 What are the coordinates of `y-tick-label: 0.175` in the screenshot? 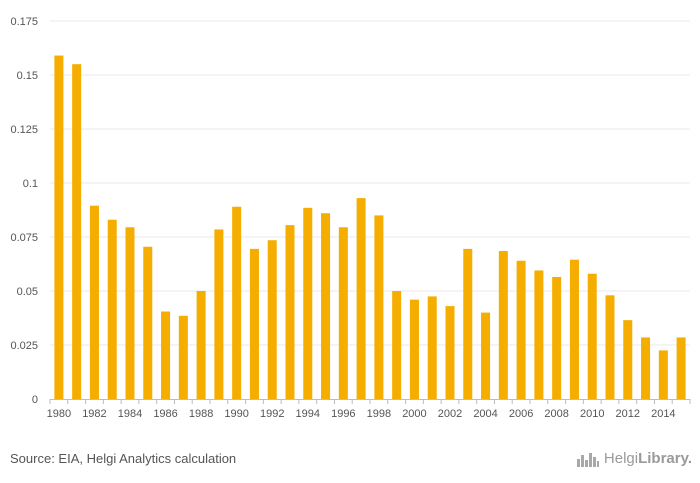 It's located at (24, 22).